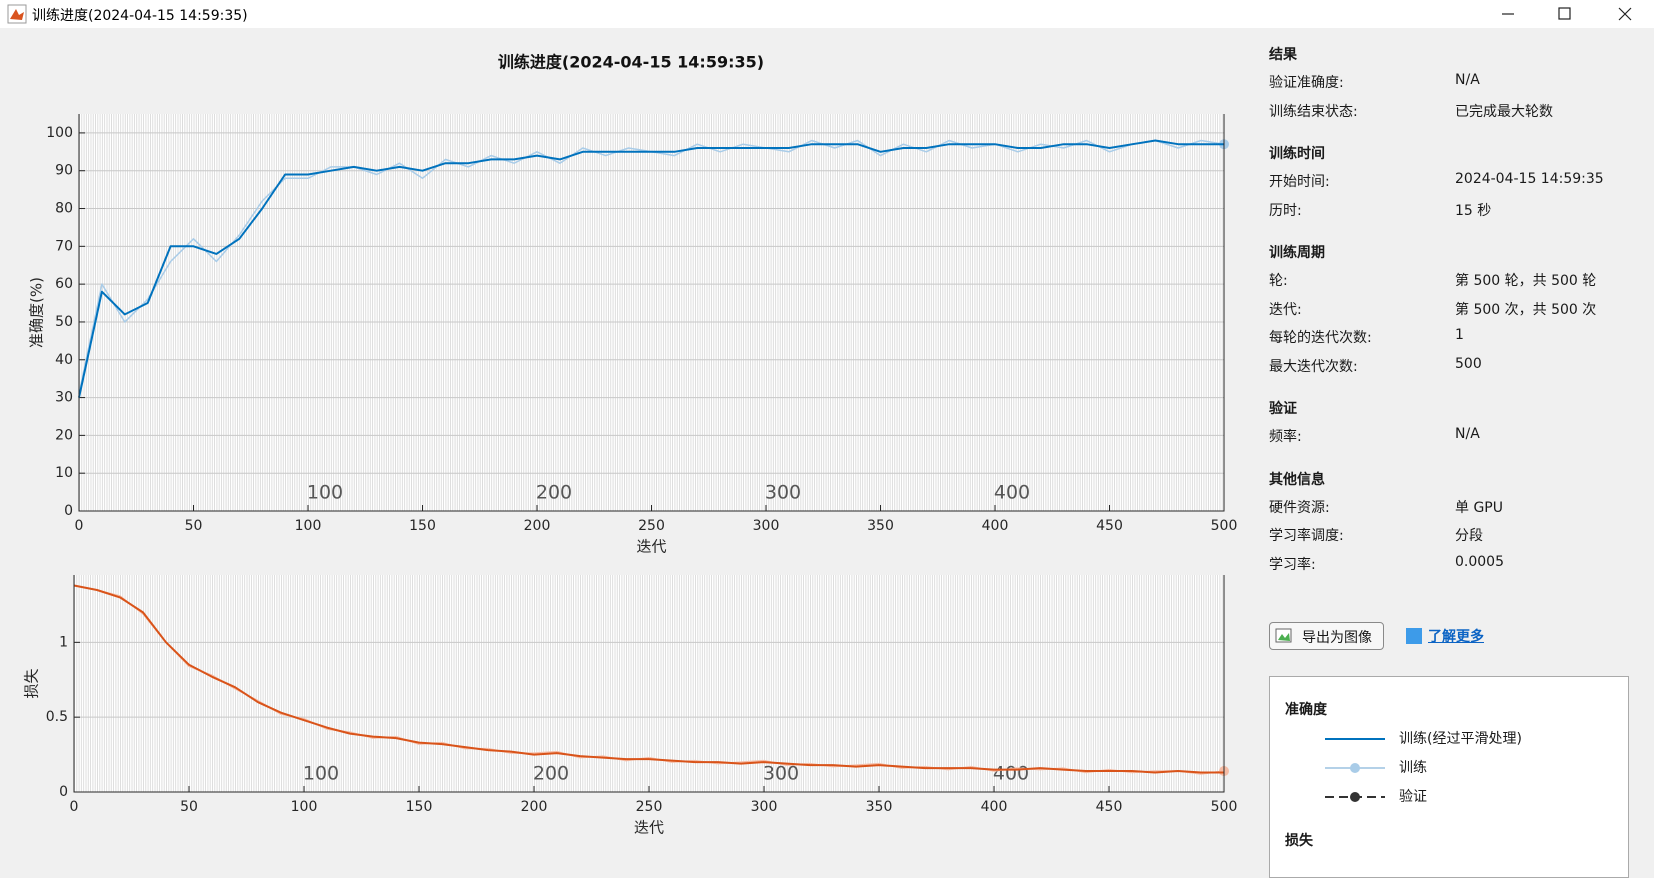 The image size is (1654, 878). I want to click on section-heading: 其他信息, so click(1297, 479).